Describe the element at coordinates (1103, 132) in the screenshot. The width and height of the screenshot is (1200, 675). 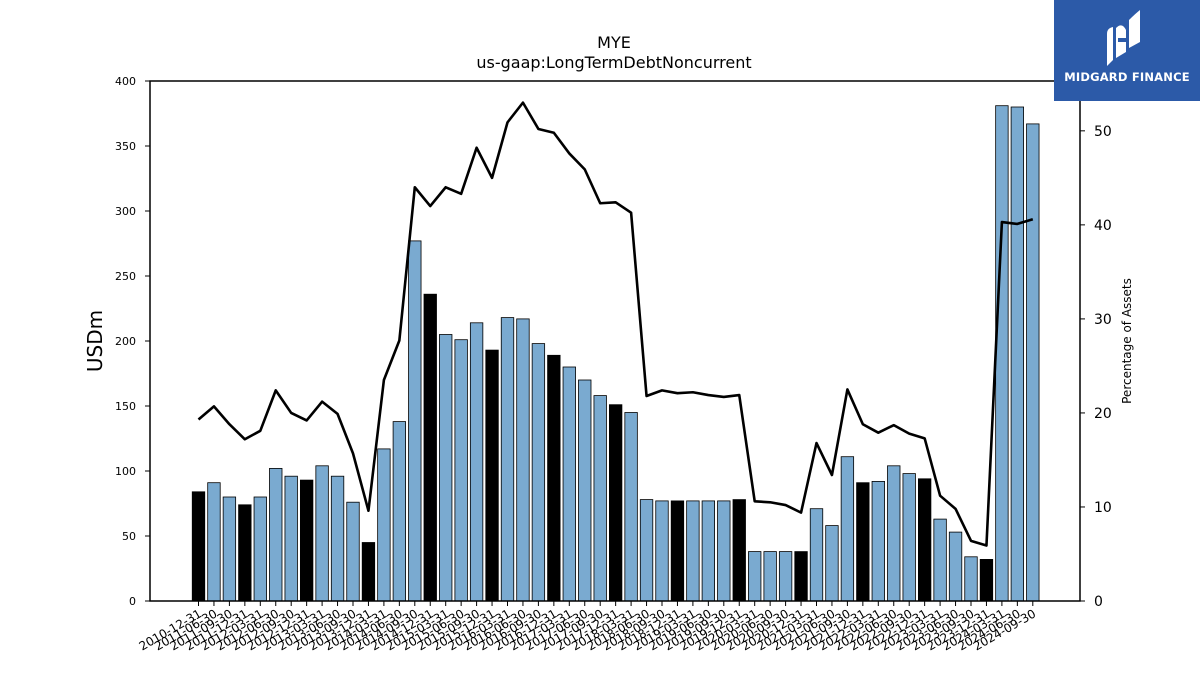
I see `y2-tick-label: 50` at that location.